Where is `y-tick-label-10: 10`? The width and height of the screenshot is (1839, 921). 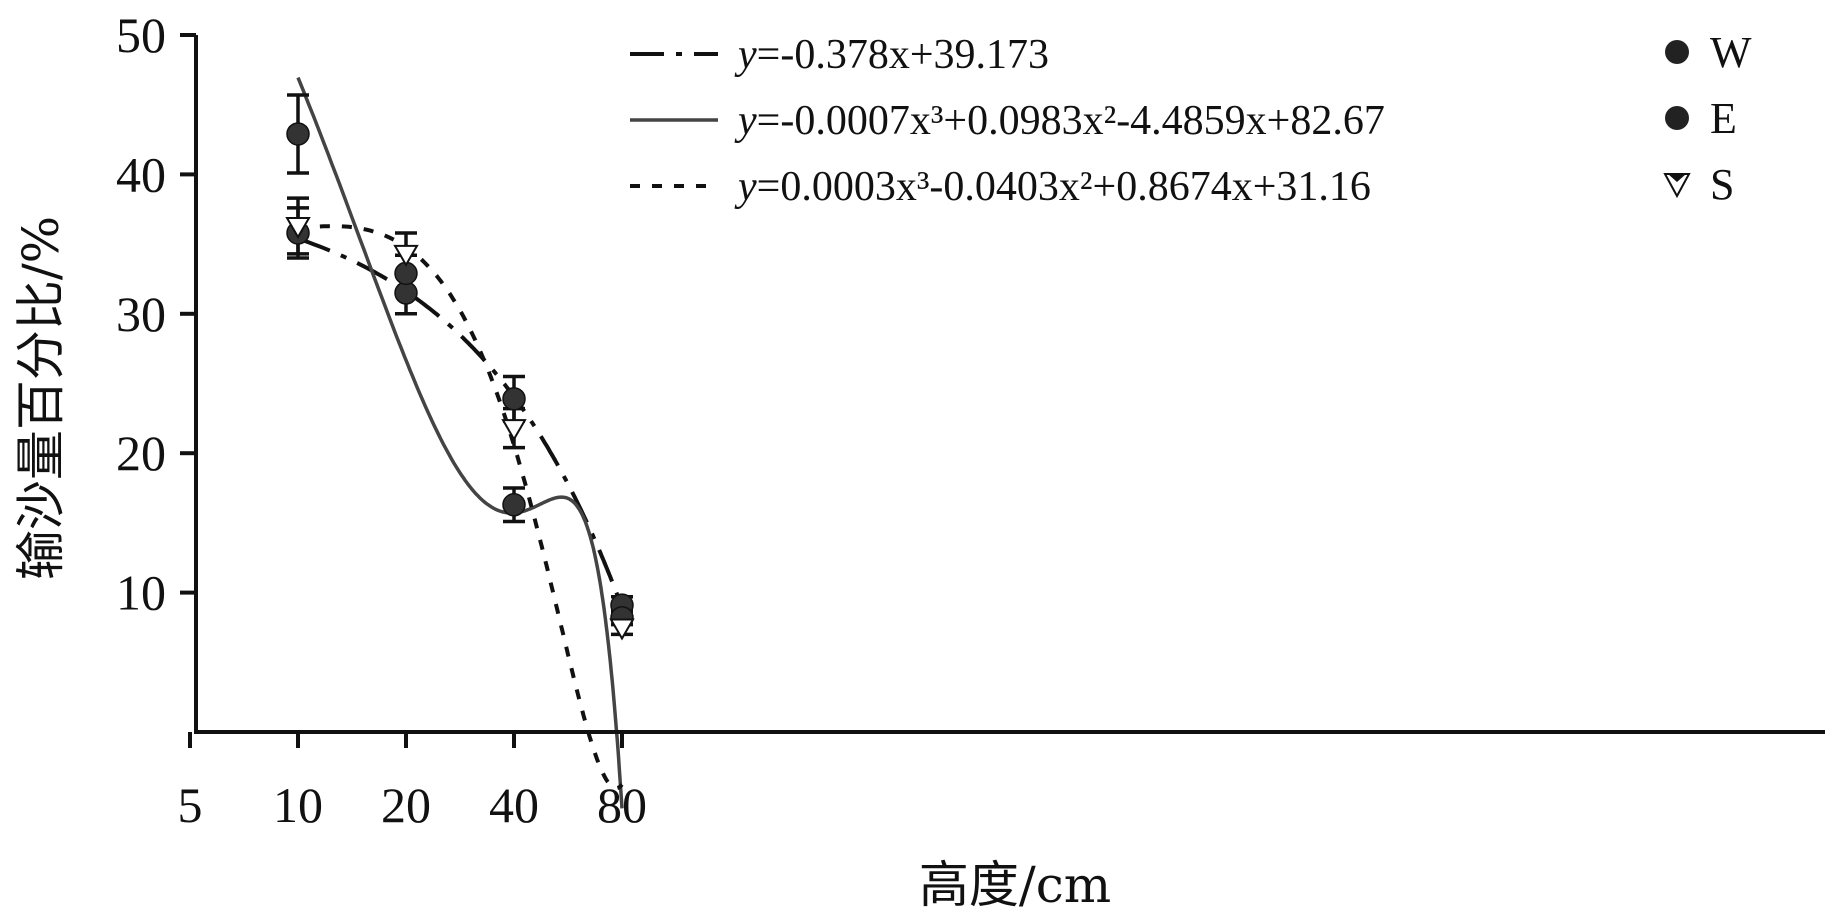 y-tick-label-10: 10 is located at coordinates (141, 593).